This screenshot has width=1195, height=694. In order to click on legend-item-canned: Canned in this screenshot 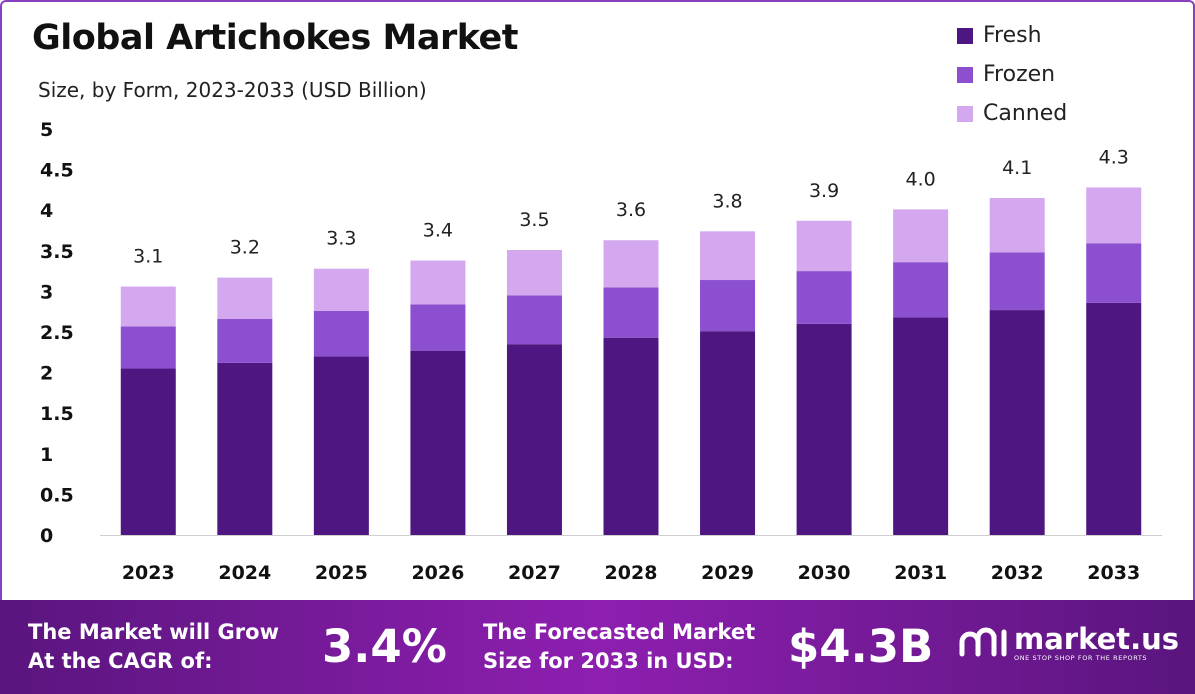, I will do `click(1012, 113)`.